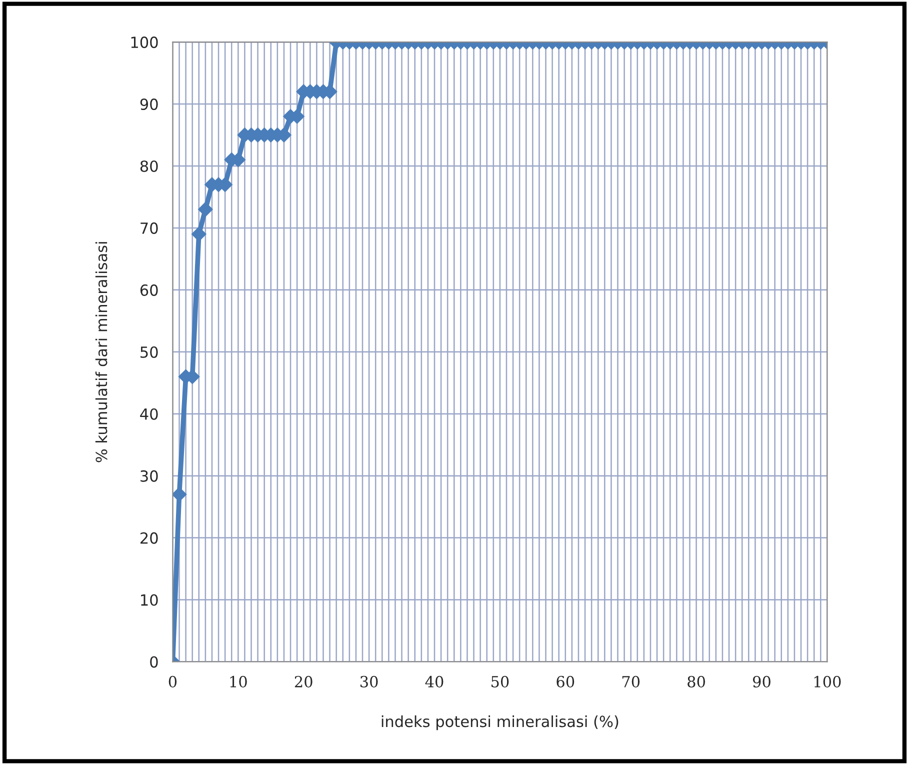 The image size is (909, 765). What do you see at coordinates (500, 722) in the screenshot?
I see `x-axis-title: indeks potensi mineralisasi (%)` at bounding box center [500, 722].